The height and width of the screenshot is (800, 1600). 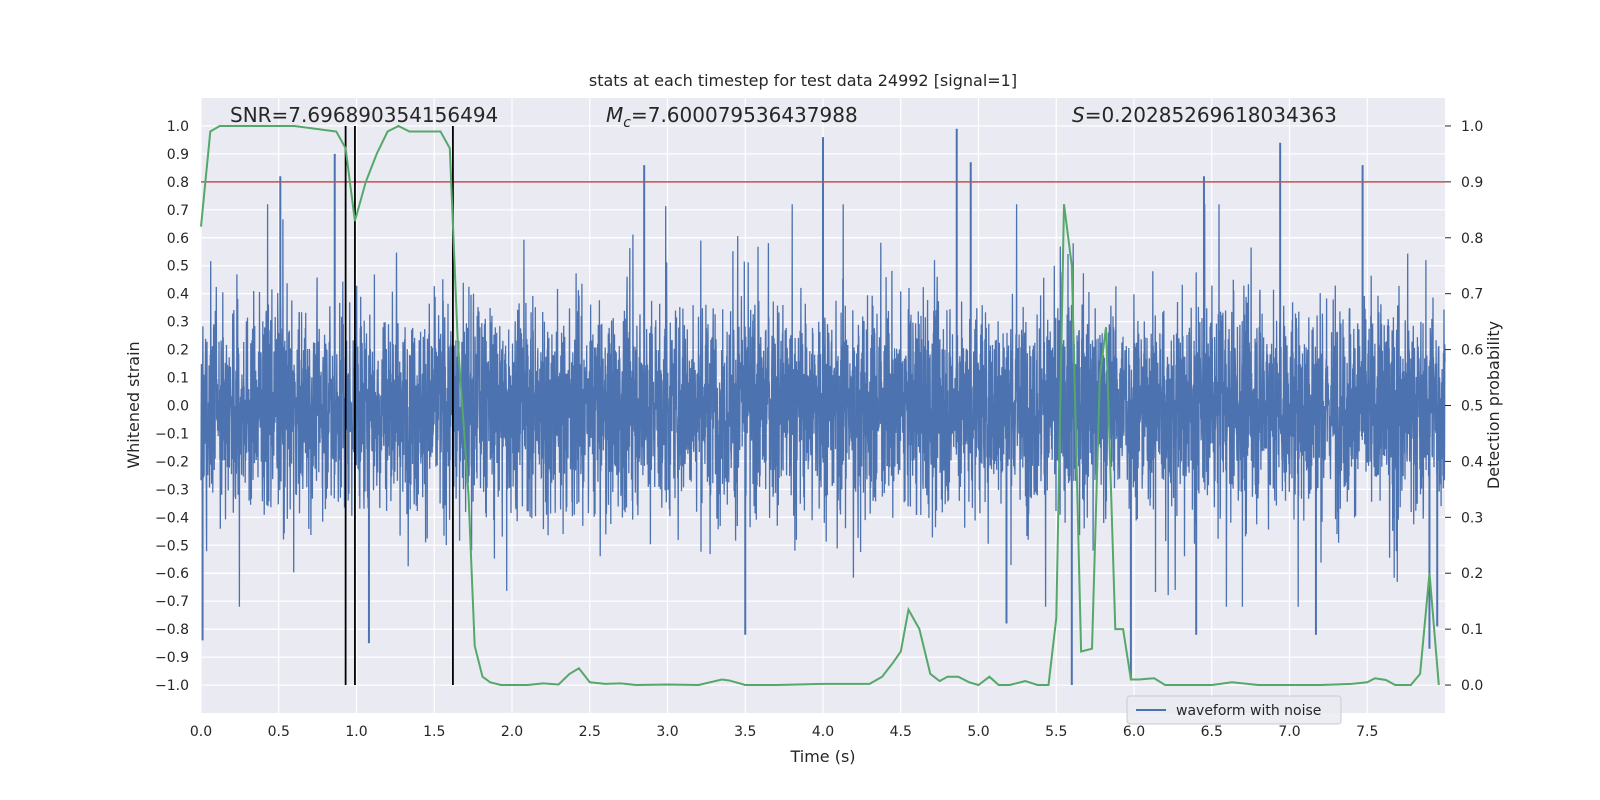 What do you see at coordinates (178, 351) in the screenshot?
I see `y-left-tick-label: 0.2` at bounding box center [178, 351].